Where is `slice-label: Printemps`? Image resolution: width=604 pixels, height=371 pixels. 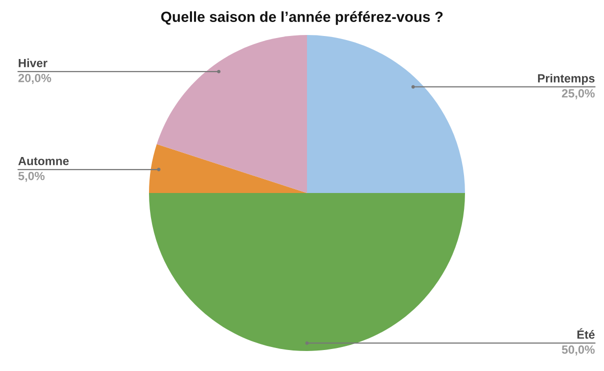 slice-label: Printemps is located at coordinates (566, 79).